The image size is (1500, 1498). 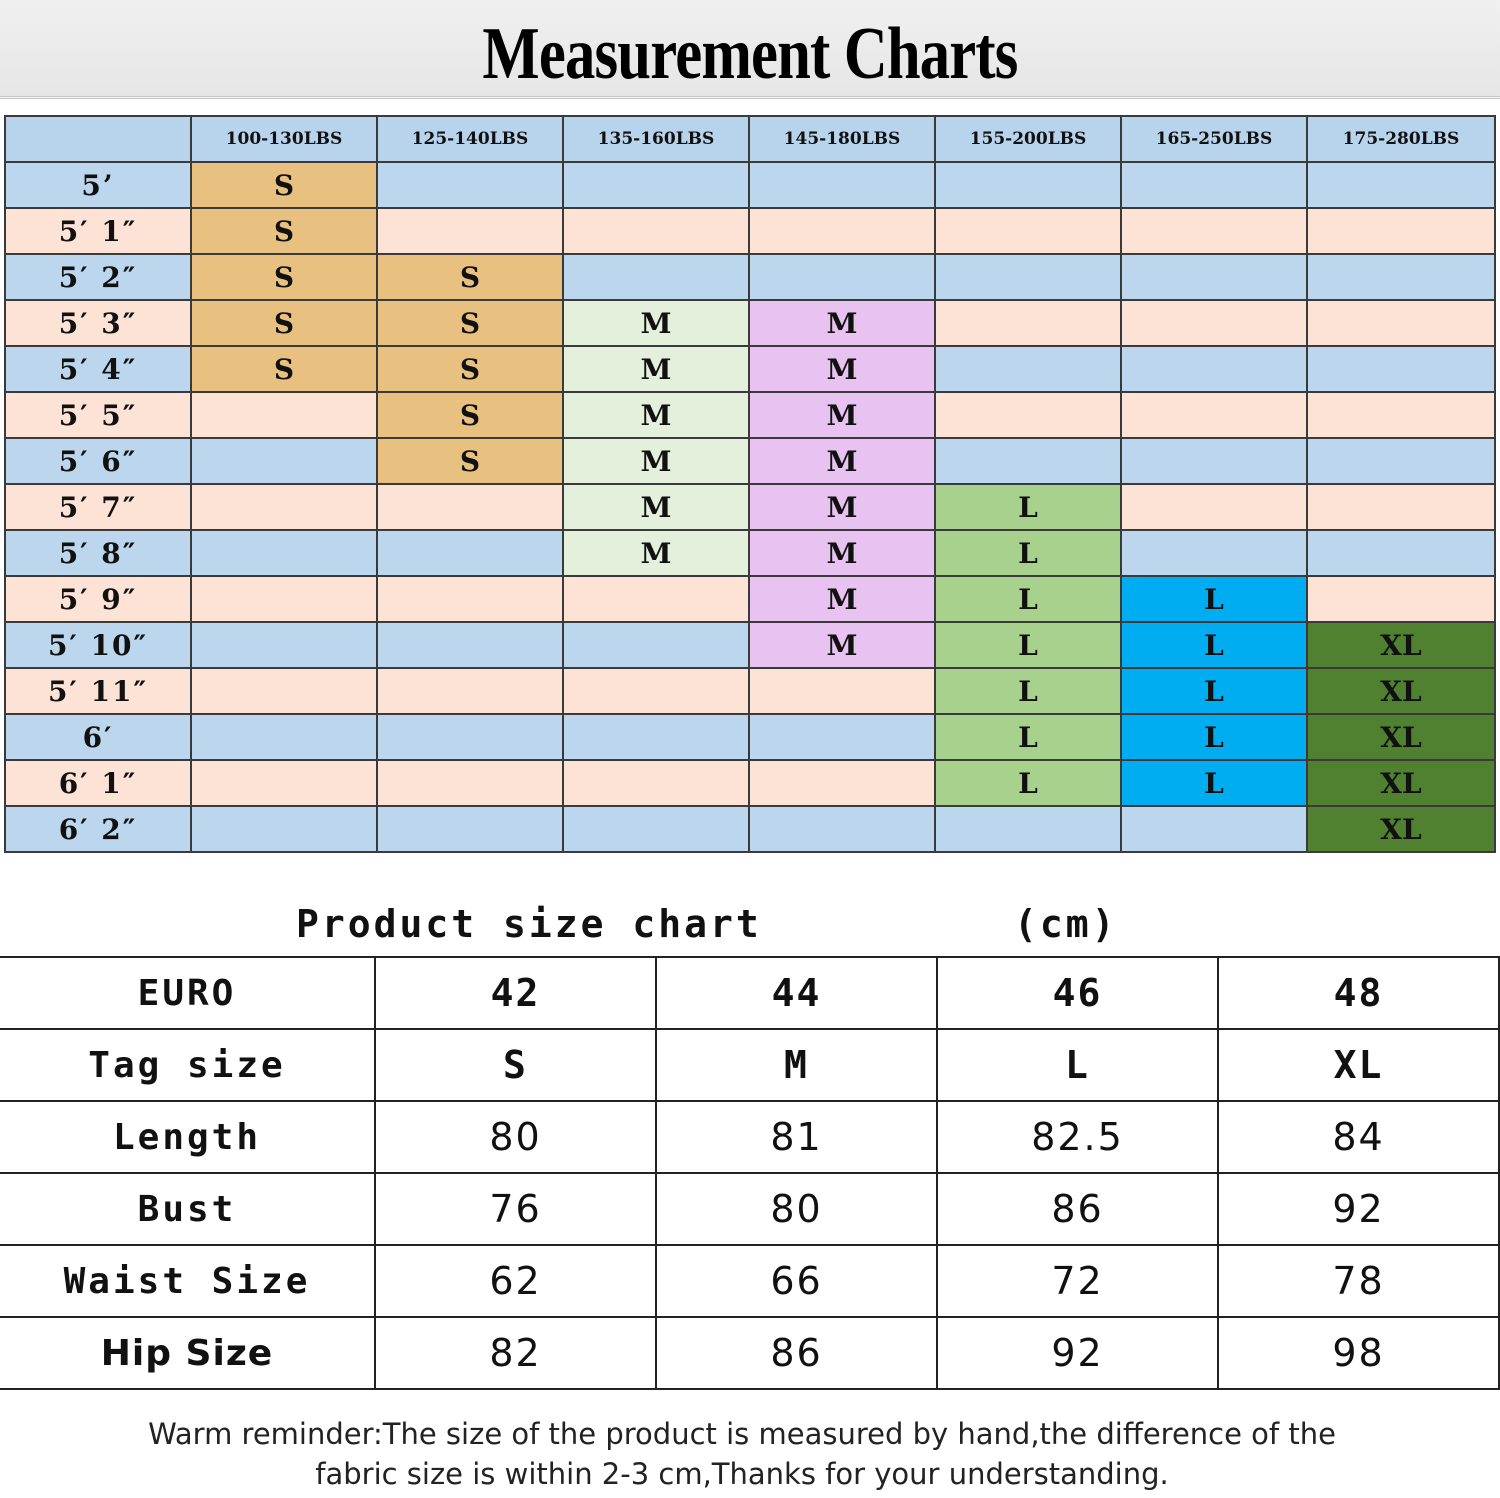 What do you see at coordinates (98, 415) in the screenshot?
I see `height-label: 5′ 5″` at bounding box center [98, 415].